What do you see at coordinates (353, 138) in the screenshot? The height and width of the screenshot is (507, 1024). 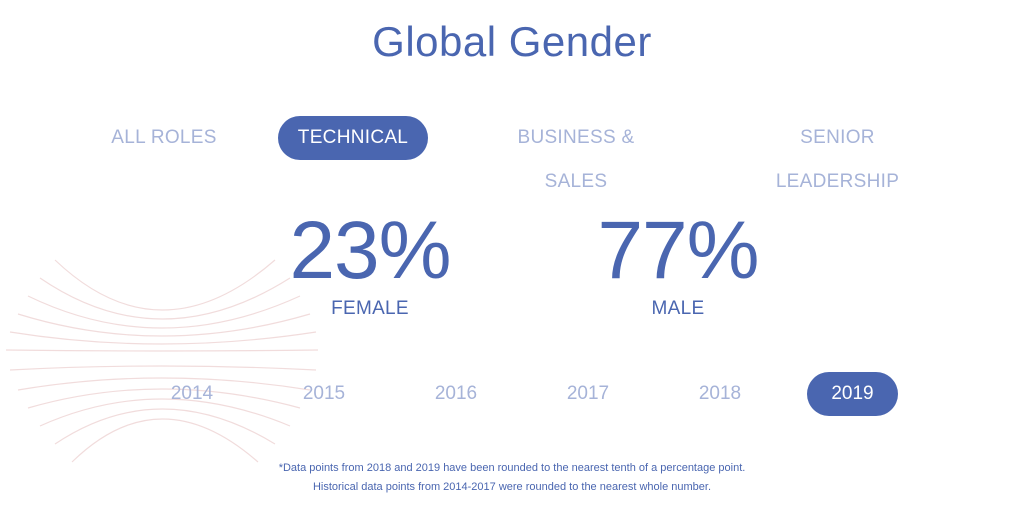 I see `tab-technical: TECHNICAL` at bounding box center [353, 138].